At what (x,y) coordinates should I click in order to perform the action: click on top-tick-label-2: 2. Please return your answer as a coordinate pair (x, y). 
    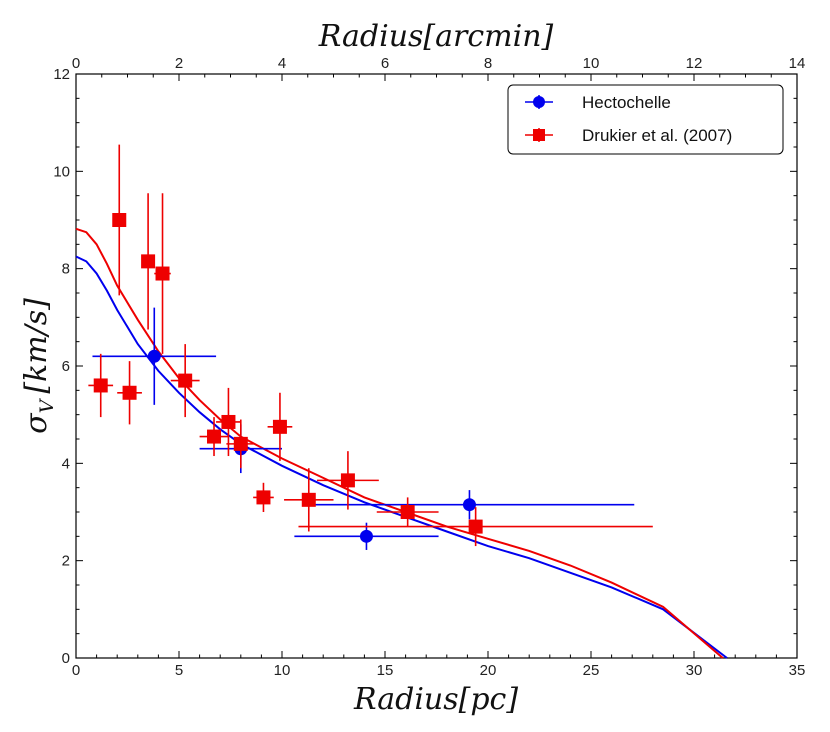
    Looking at the image, I should click on (179, 63).